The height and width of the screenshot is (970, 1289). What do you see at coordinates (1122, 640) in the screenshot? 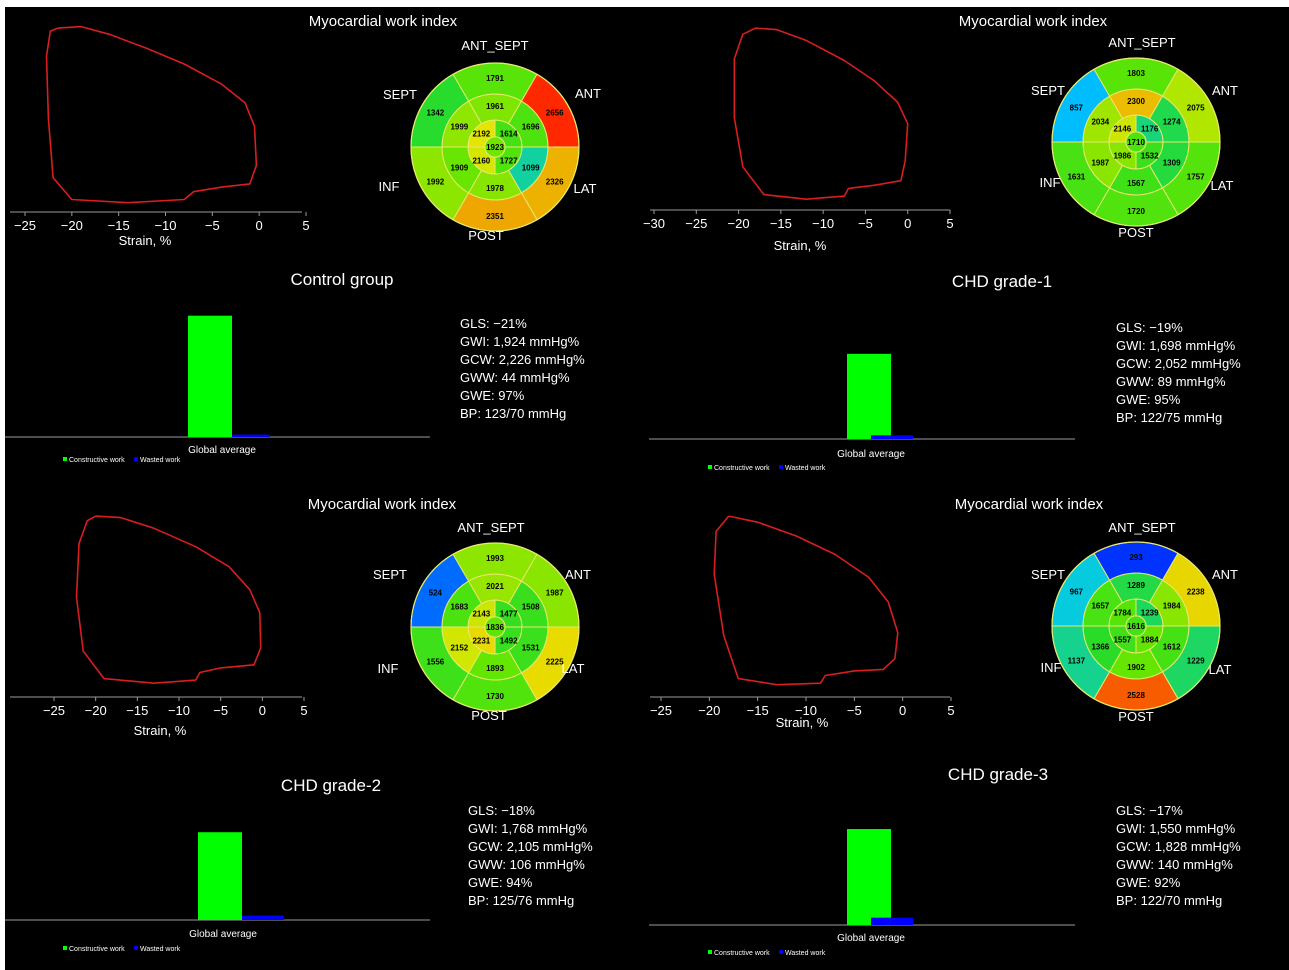
I see `bullseye-value-inner: 1557` at bounding box center [1122, 640].